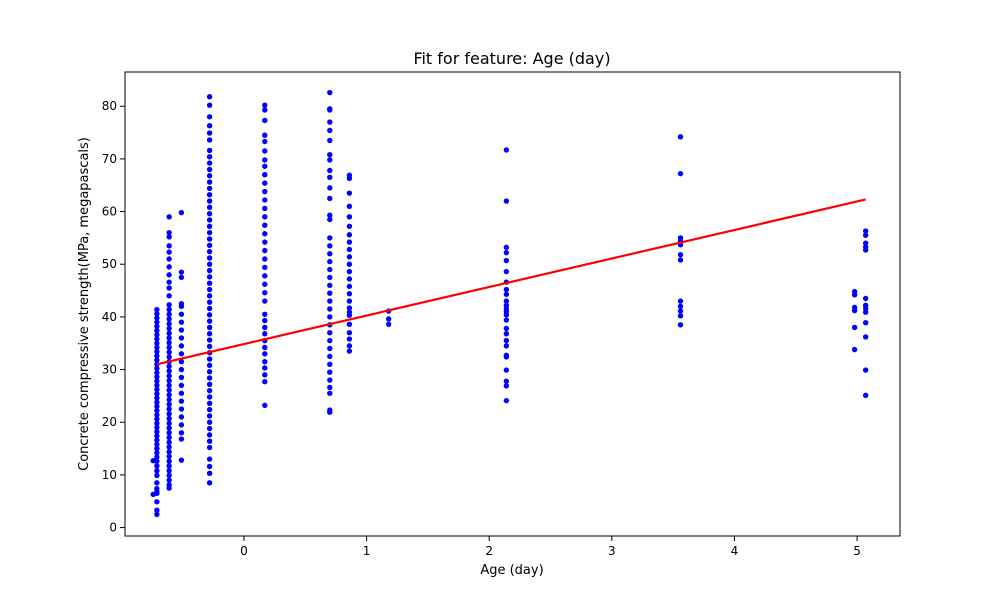 The width and height of the screenshot is (1000, 604). I want to click on chart-title: Fit for feature: Age (day), so click(511, 58).